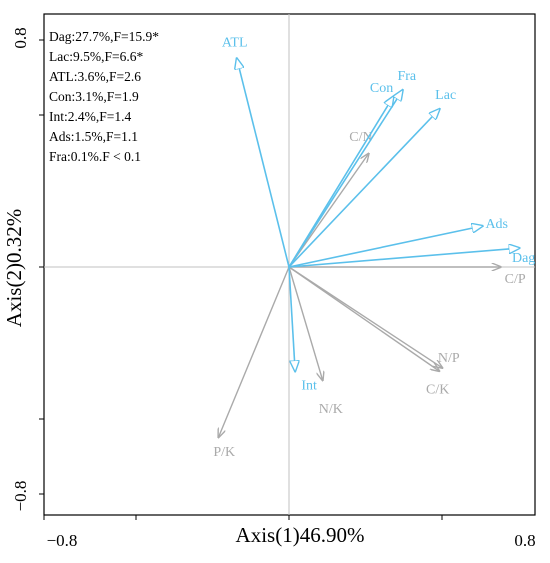  I want to click on vector-label-con: Con, so click(381, 88).